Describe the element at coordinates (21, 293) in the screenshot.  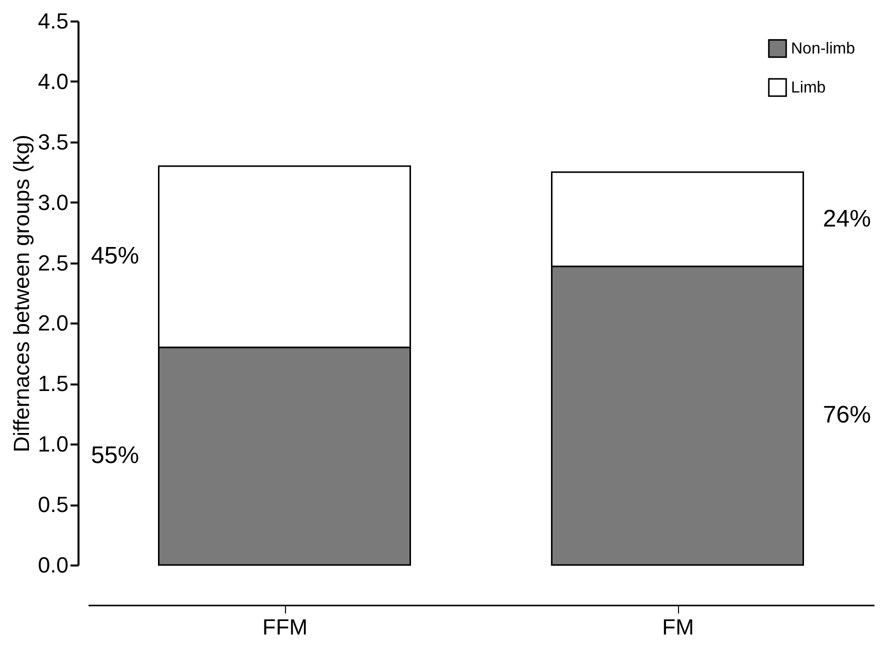
I see `y-axis-title: Differnaces between groups (kg)` at that location.